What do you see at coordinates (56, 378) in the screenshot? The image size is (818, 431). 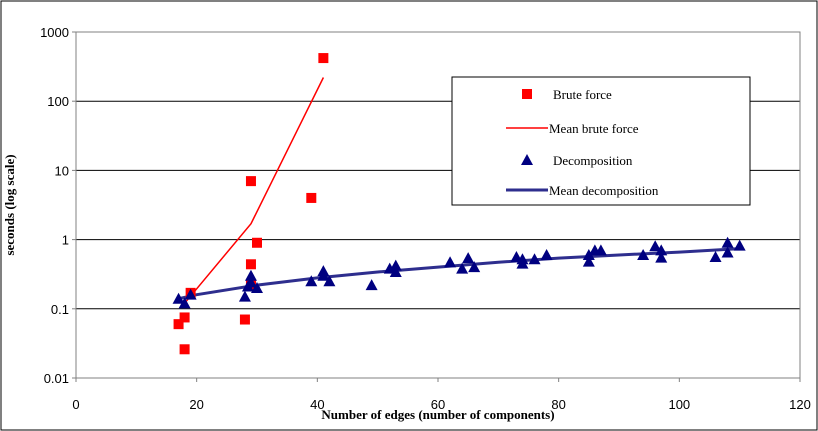 I see `y-tick-label: 0.01` at bounding box center [56, 378].